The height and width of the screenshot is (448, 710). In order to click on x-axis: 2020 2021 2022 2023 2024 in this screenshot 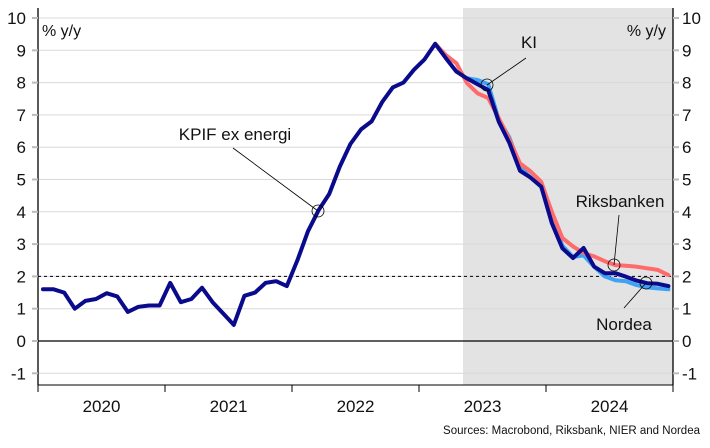, I will do `click(355, 400)`.